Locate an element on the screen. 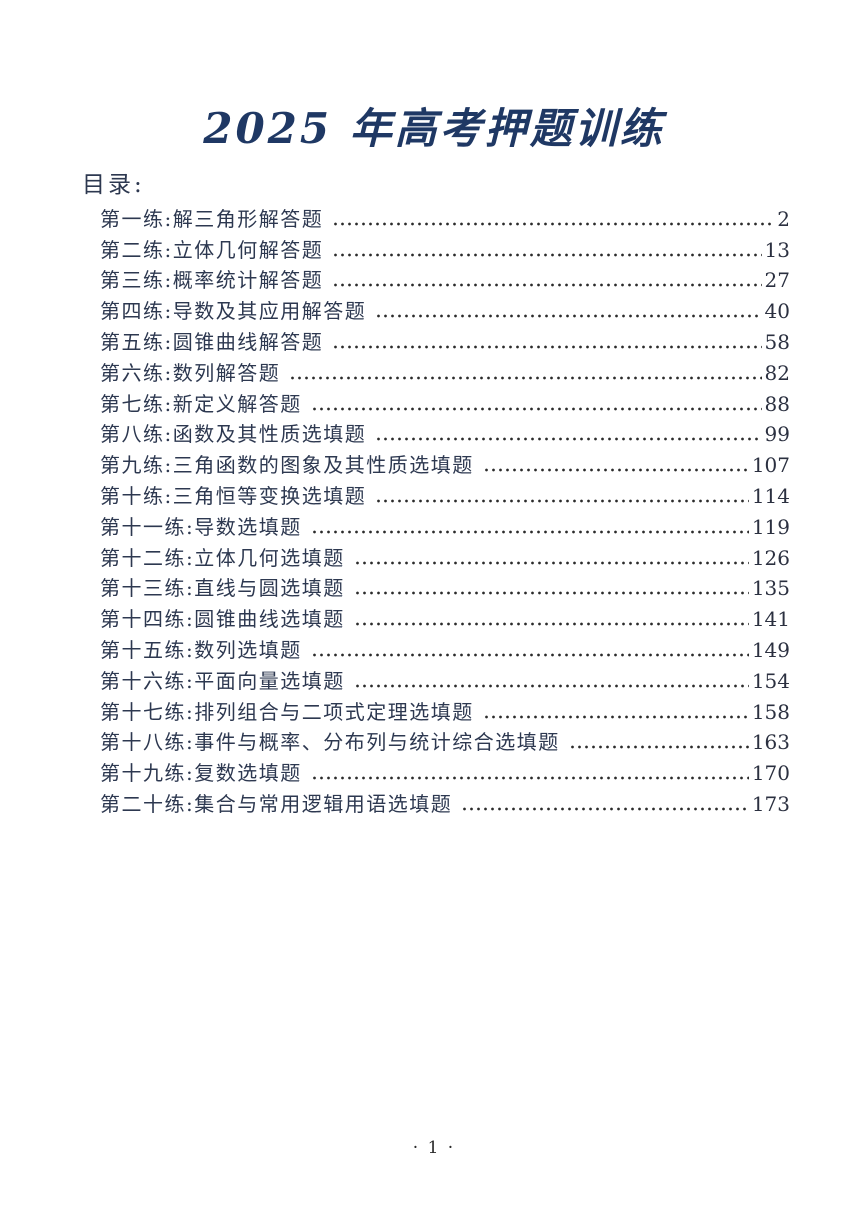 This screenshot has width=868, height=1227. toc-entry-label: 第七练:新定义解答题 is located at coordinates (201, 403).